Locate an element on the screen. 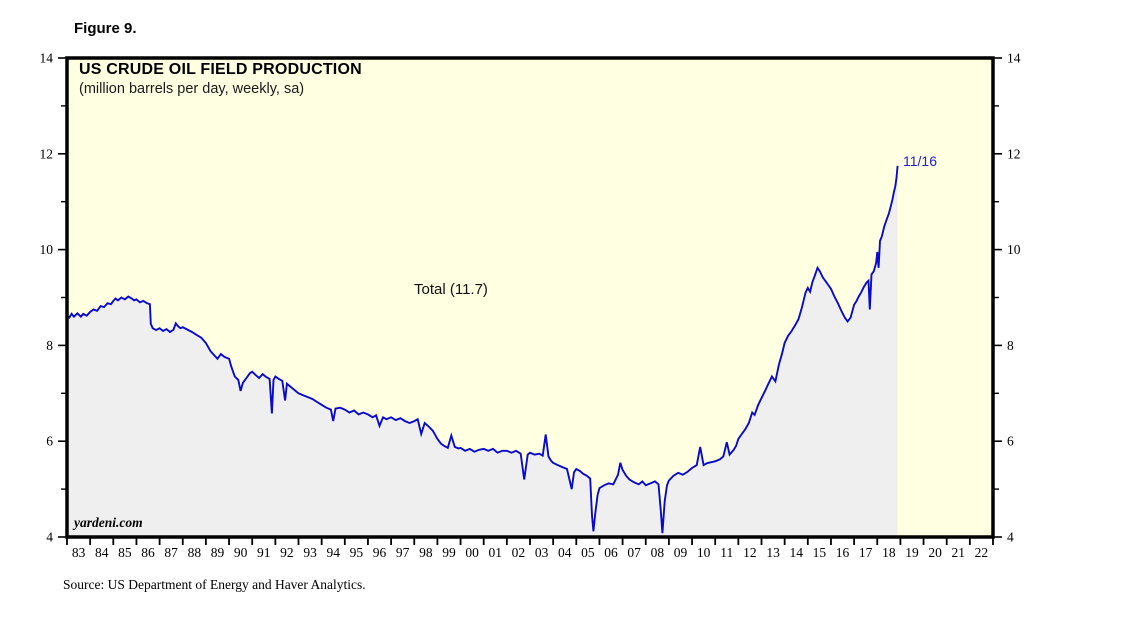 Image resolution: width=1138 pixels, height=626 pixels. x-axis-tick-label: 04 is located at coordinates (565, 552).